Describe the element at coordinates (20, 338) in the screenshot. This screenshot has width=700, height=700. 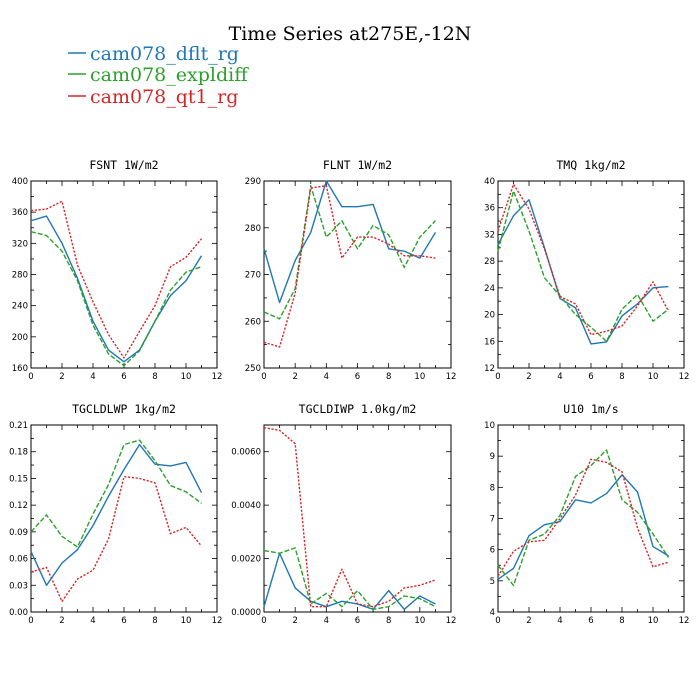
I see `y-tick-label: 200` at that location.